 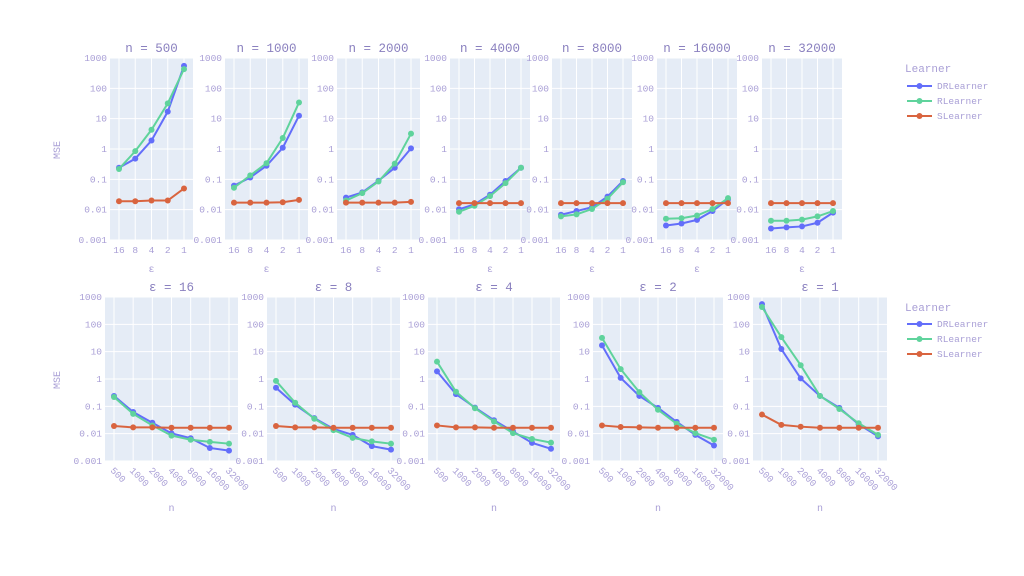 What do you see at coordinates (928, 309) in the screenshot?
I see `legend-title: Learner` at bounding box center [928, 309].